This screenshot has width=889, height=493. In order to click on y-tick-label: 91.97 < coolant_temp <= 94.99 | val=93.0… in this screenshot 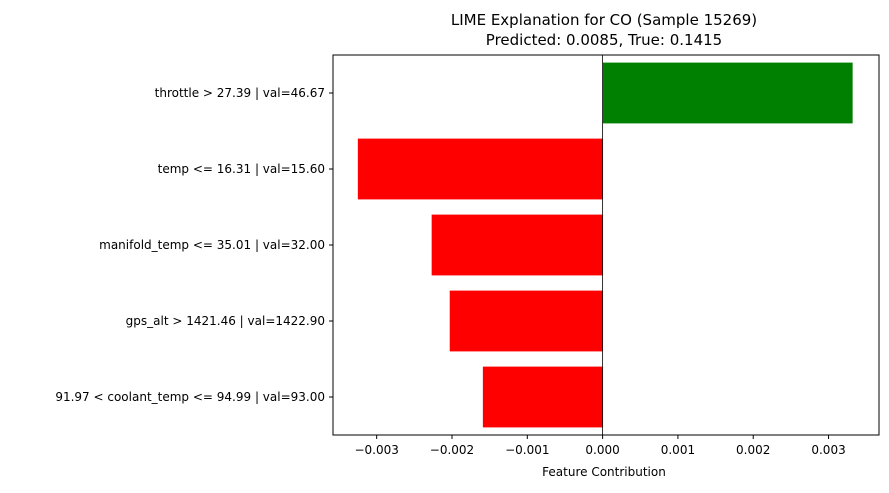, I will do `click(190, 397)`.